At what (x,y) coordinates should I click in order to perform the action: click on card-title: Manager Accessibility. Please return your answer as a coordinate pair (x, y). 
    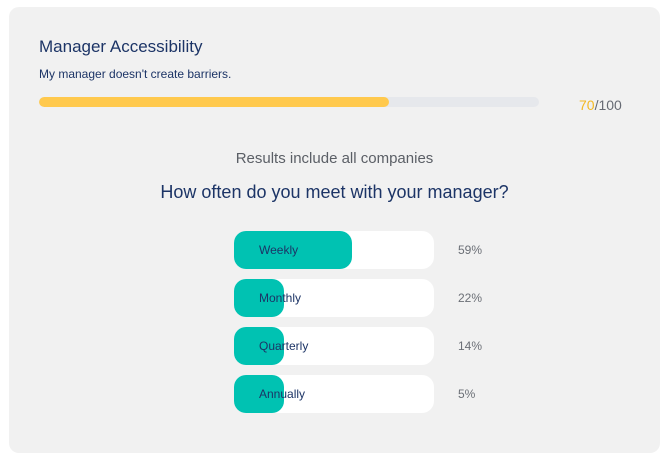
    Looking at the image, I should click on (121, 46).